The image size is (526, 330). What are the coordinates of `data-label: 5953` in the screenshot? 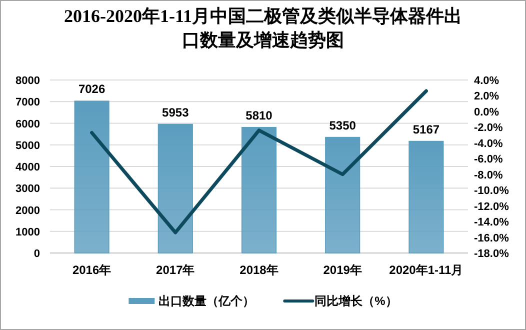 It's located at (176, 112).